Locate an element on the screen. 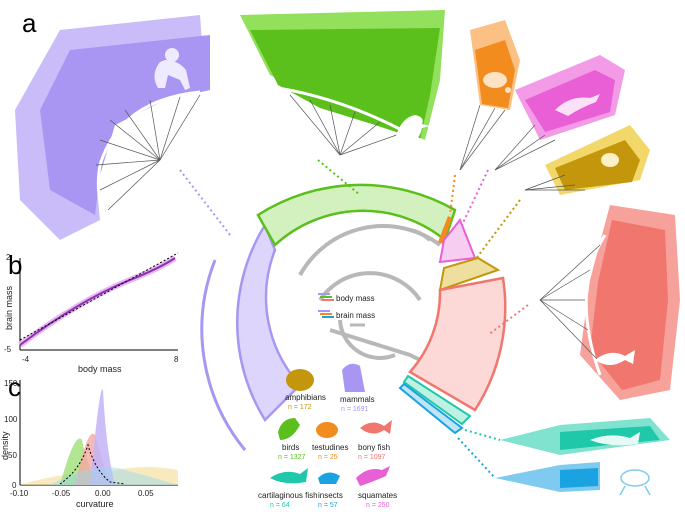  panel-b-plot: 2 -5 -4 8 body mass brain mass is located at coordinates (91, 313).